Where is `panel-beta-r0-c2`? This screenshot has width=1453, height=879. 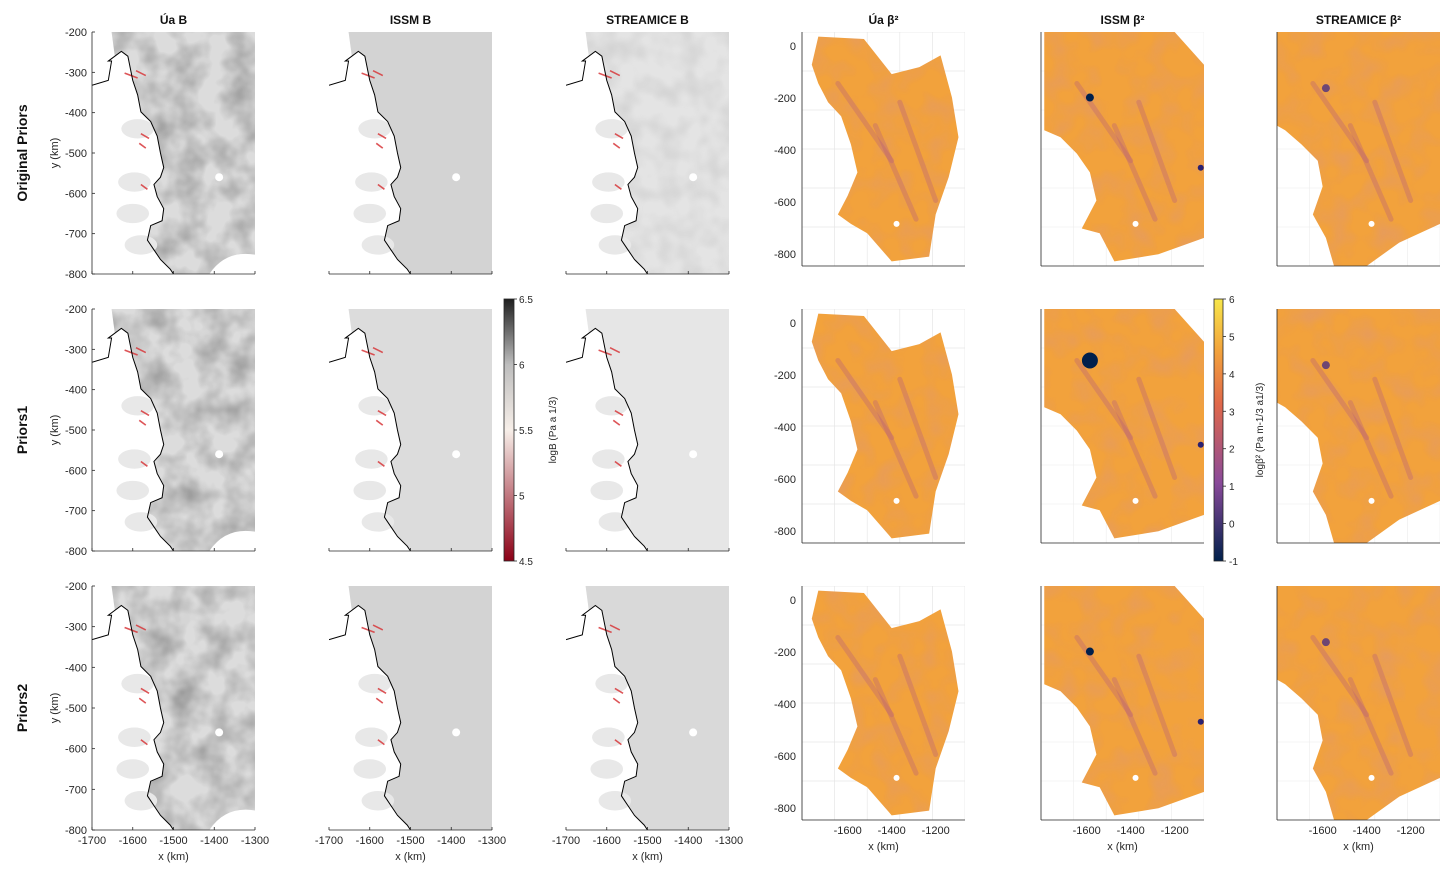
panel-beta-r0-c2 is located at coordinates (1358, 149).